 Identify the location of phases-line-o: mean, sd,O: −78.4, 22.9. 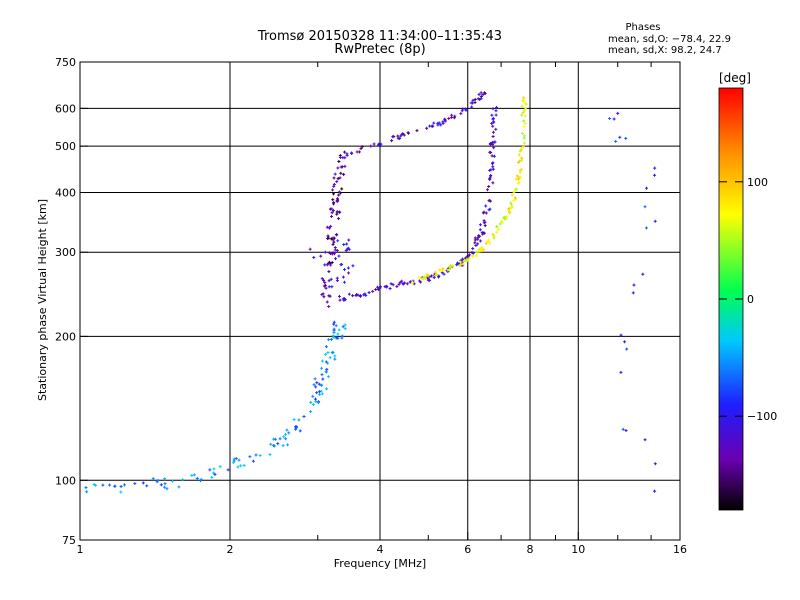
(669, 39).